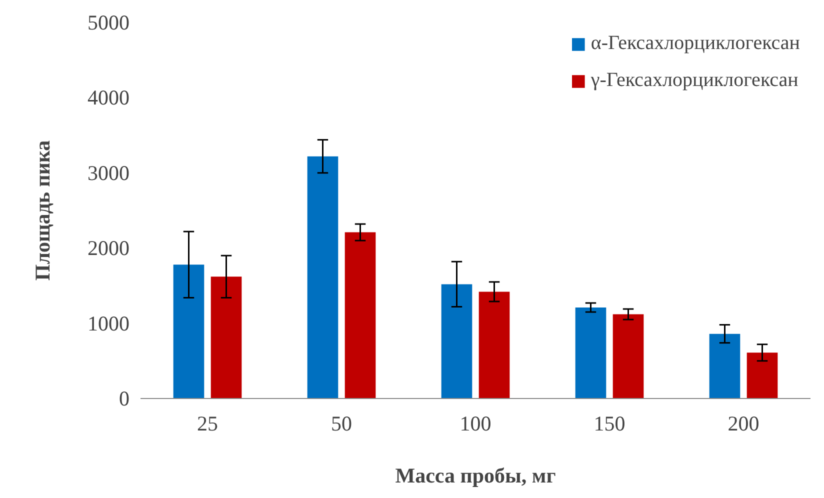 Image resolution: width=824 pixels, height=498 pixels. I want to click on x-tick-label: 50, so click(341, 424).